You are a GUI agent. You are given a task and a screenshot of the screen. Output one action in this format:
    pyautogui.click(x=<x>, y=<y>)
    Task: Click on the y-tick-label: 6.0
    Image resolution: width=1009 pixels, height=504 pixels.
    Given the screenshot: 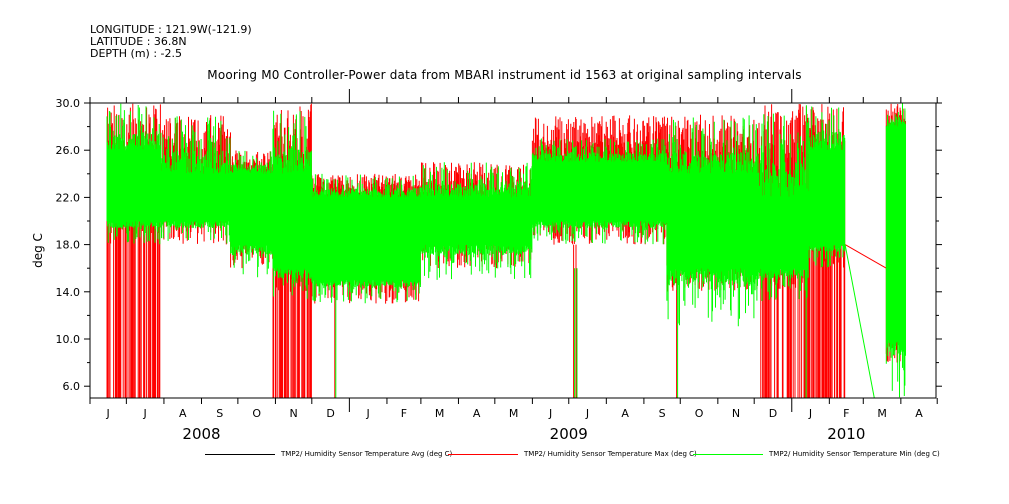 What is the action you would take?
    pyautogui.click(x=72, y=386)
    